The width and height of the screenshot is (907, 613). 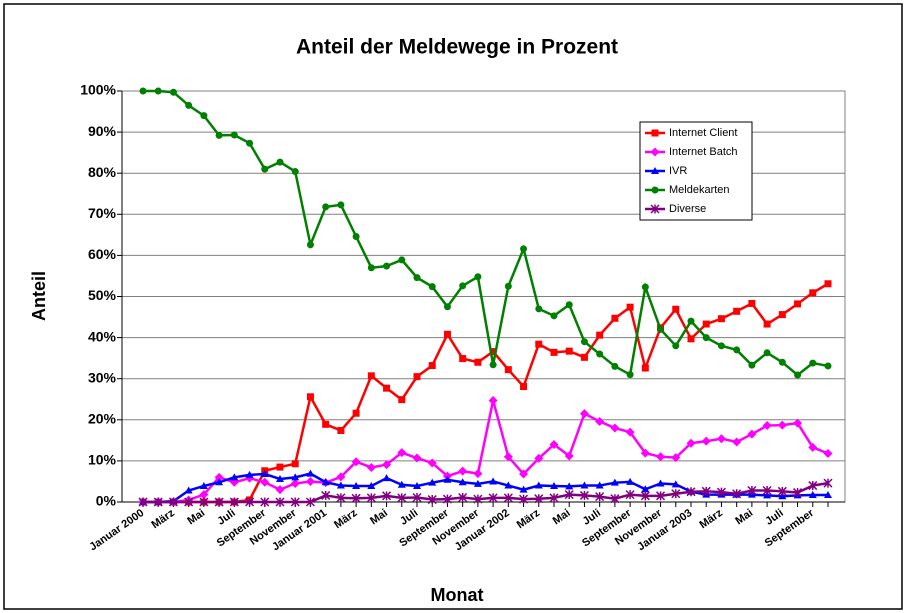 I want to click on y-tick-label: 10%, so click(x=102, y=460).